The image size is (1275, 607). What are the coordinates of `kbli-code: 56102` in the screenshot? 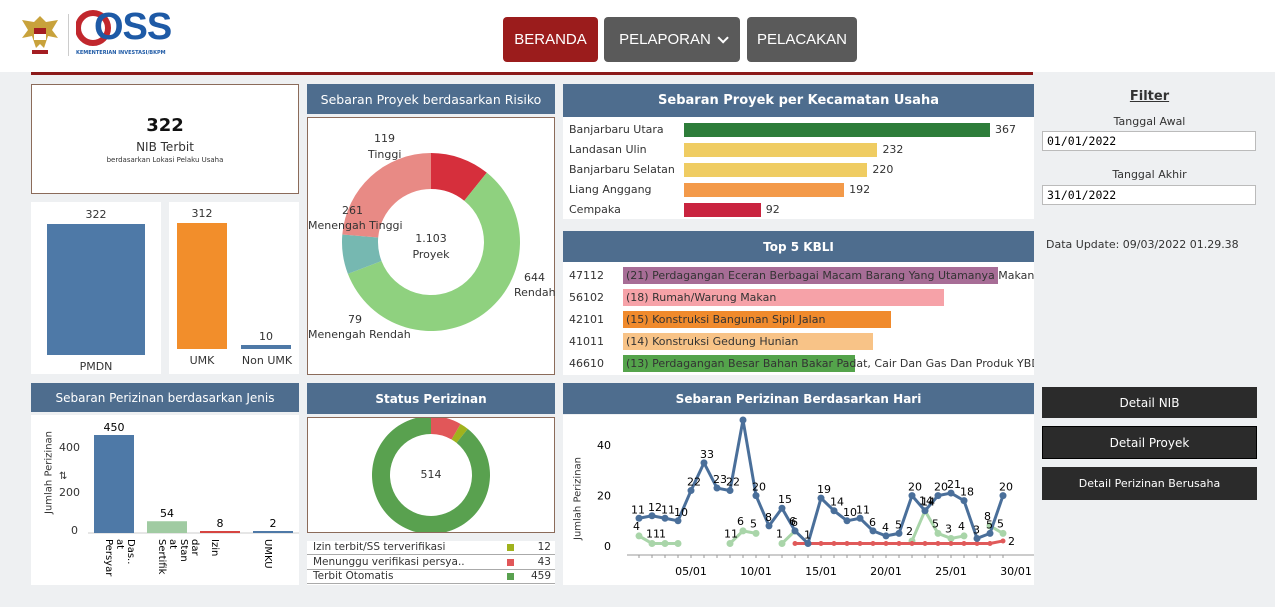 It's located at (586, 297).